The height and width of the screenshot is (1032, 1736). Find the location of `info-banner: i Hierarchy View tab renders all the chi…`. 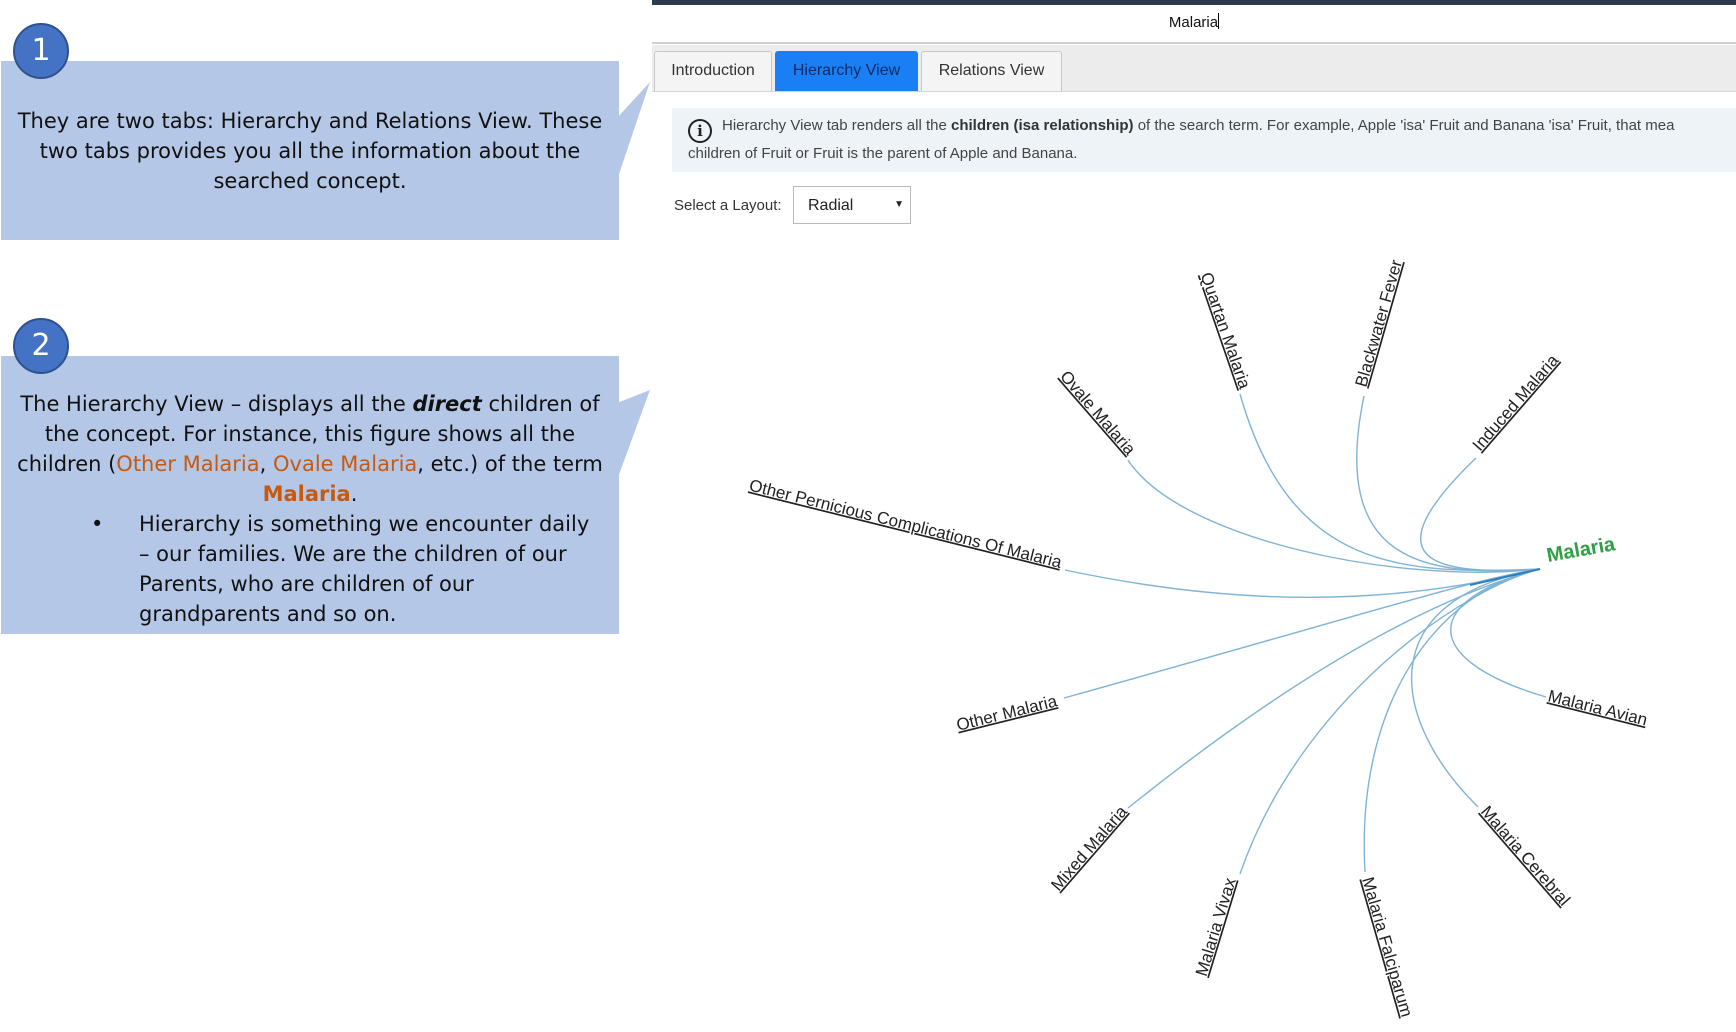

info-banner: i Hierarchy View tab renders all the chi… is located at coordinates (1204, 140).